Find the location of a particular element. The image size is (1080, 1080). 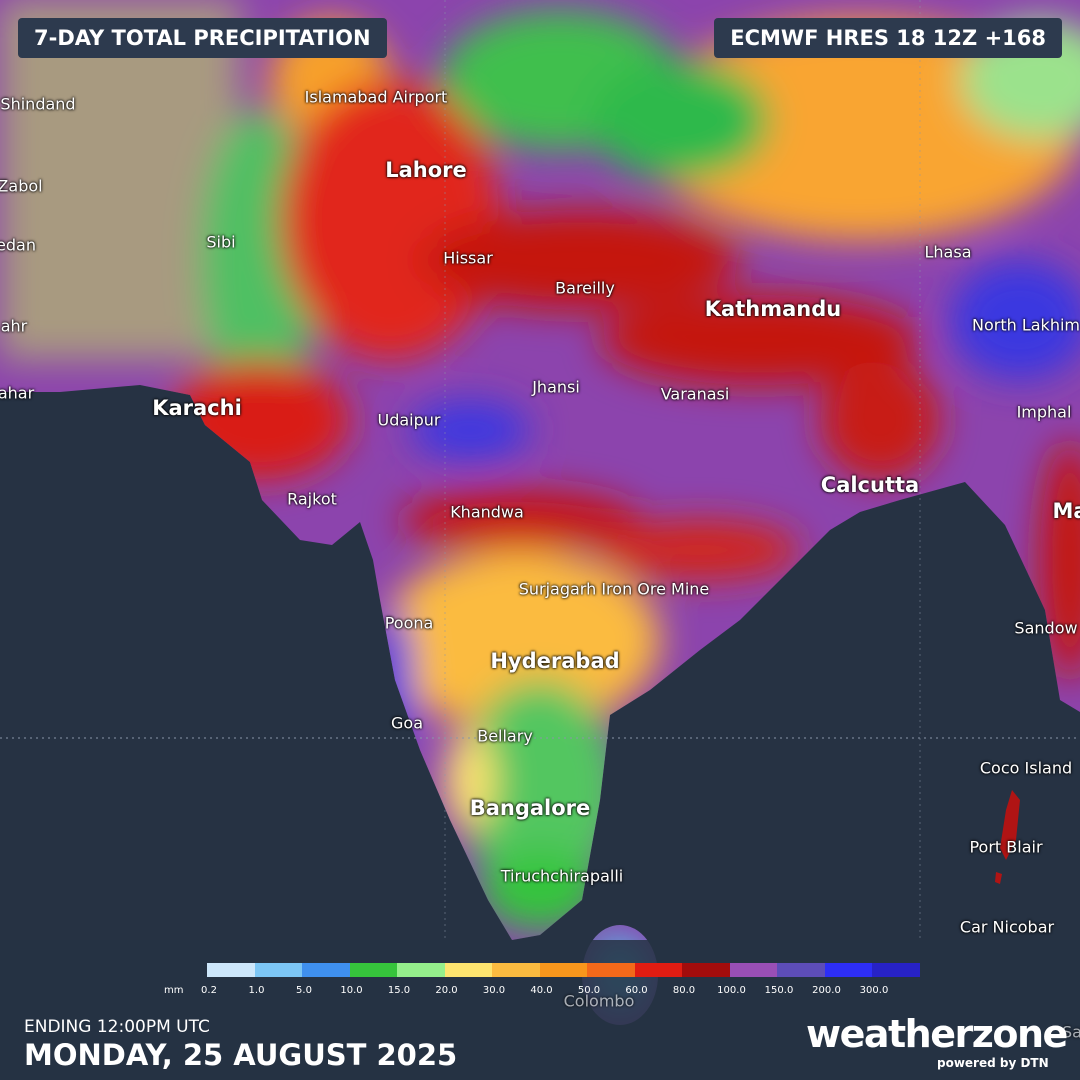

legend-label: 200.0 is located at coordinates (826, 990).